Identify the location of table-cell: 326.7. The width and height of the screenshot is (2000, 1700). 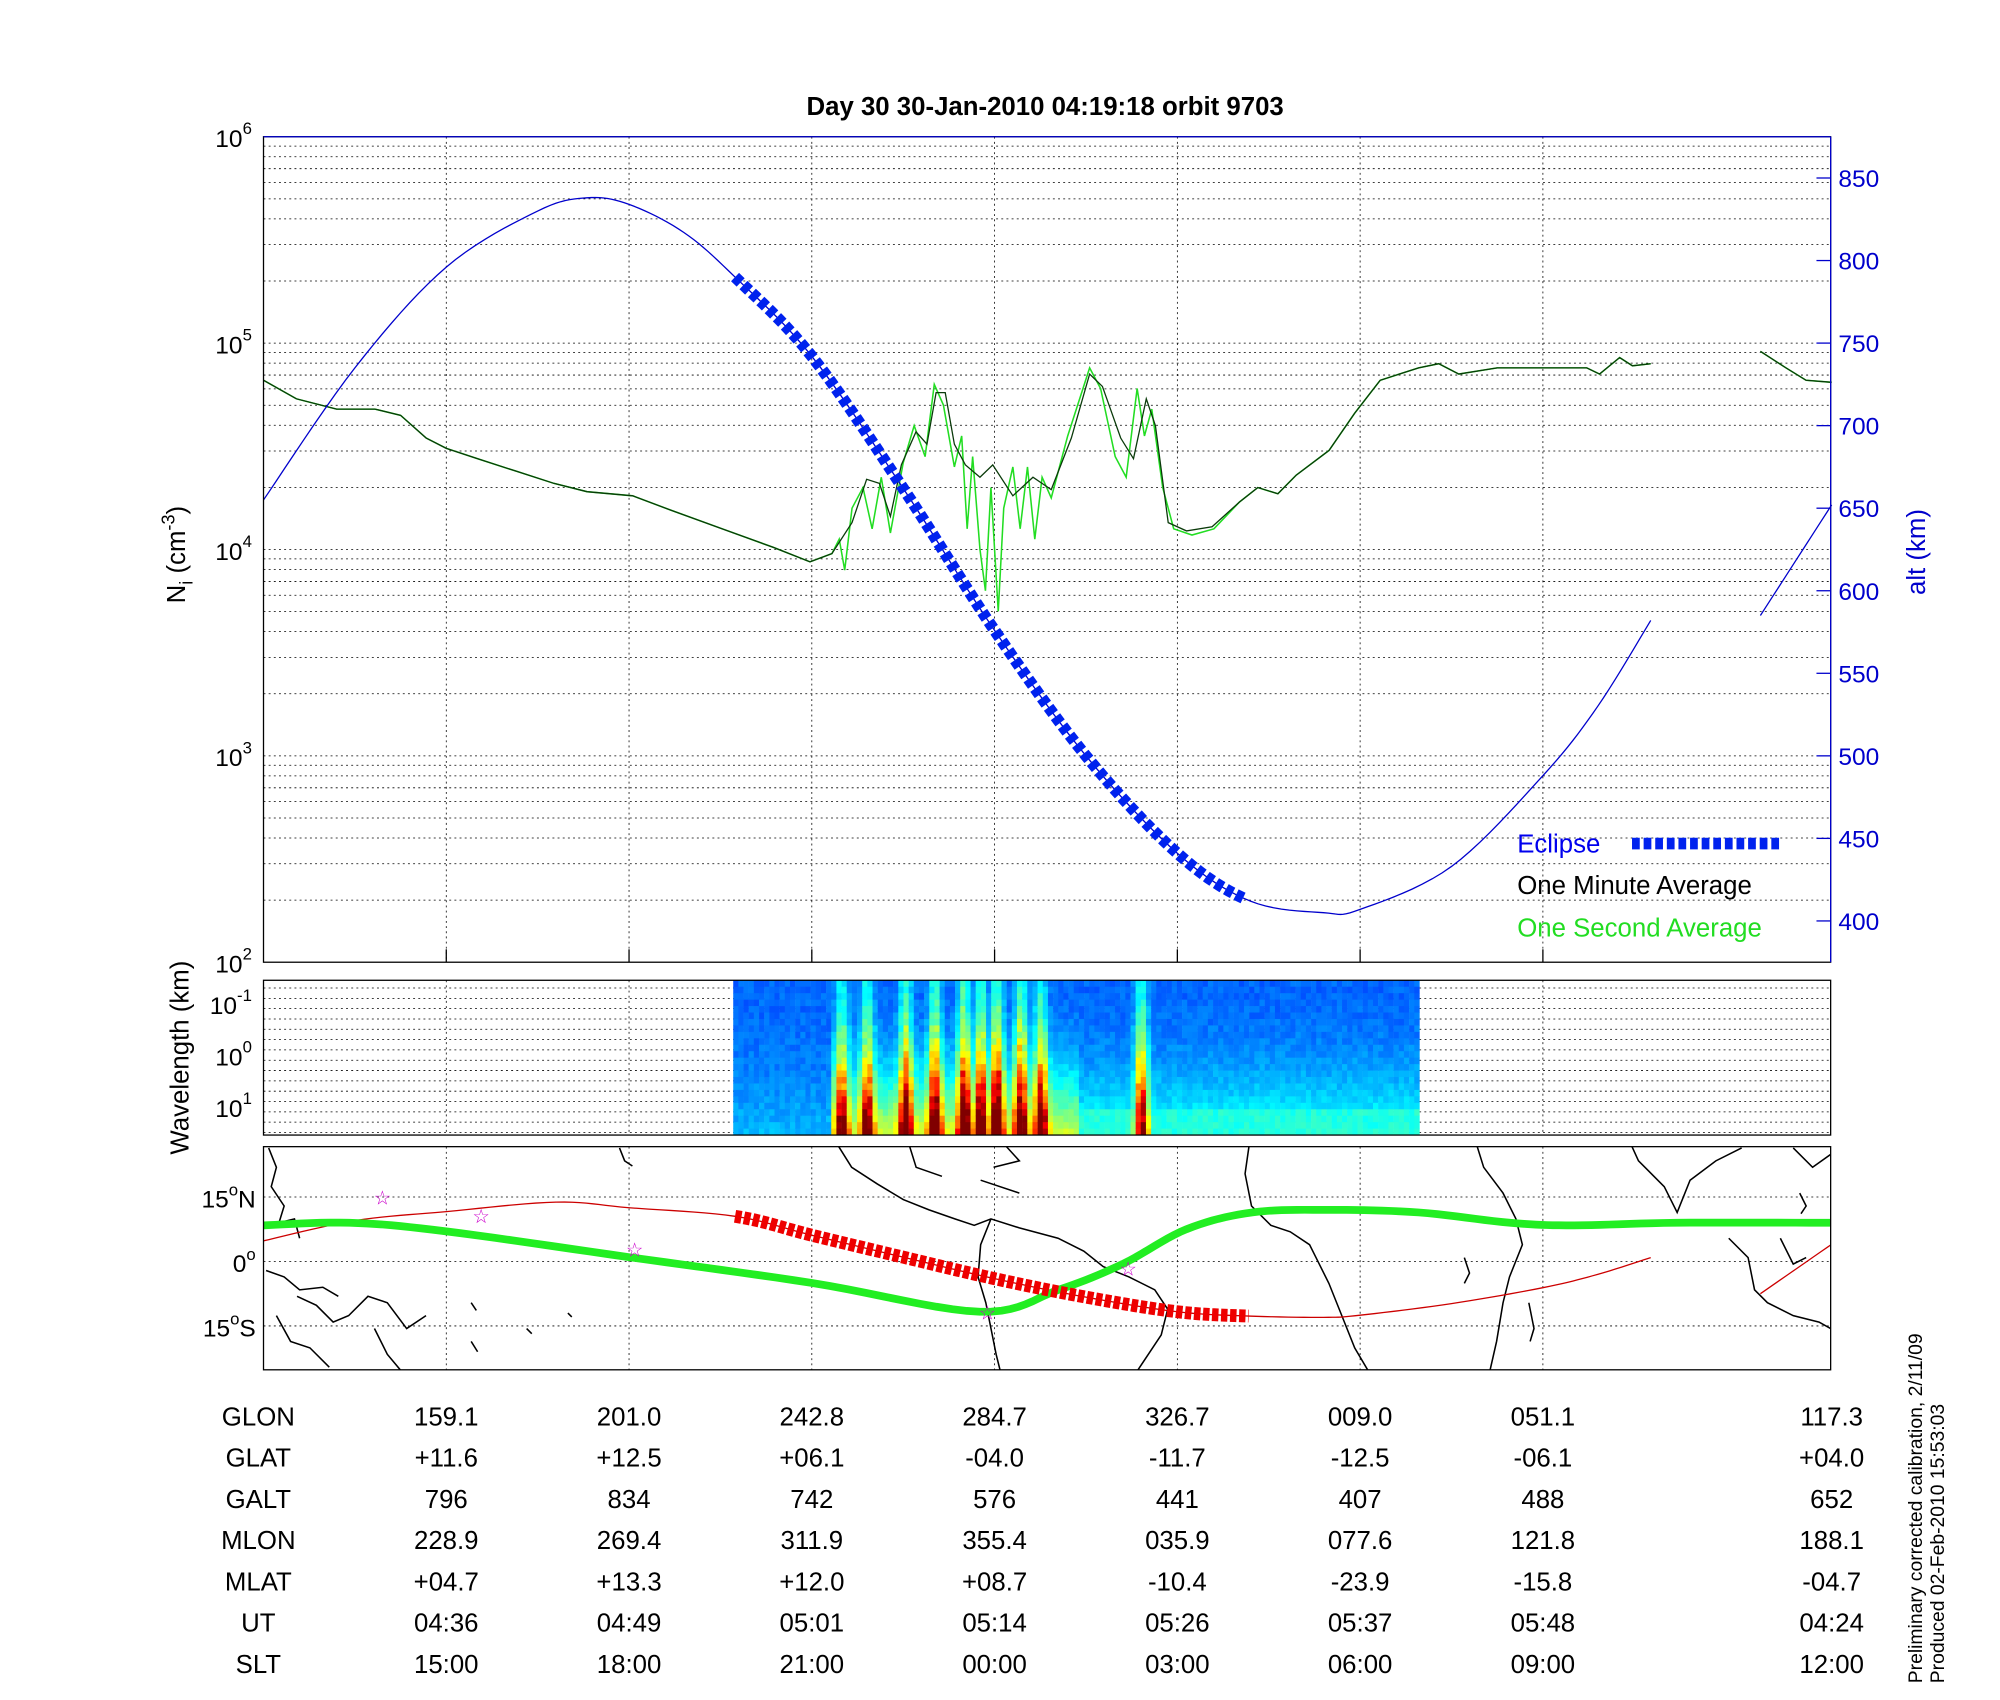
(1177, 1417).